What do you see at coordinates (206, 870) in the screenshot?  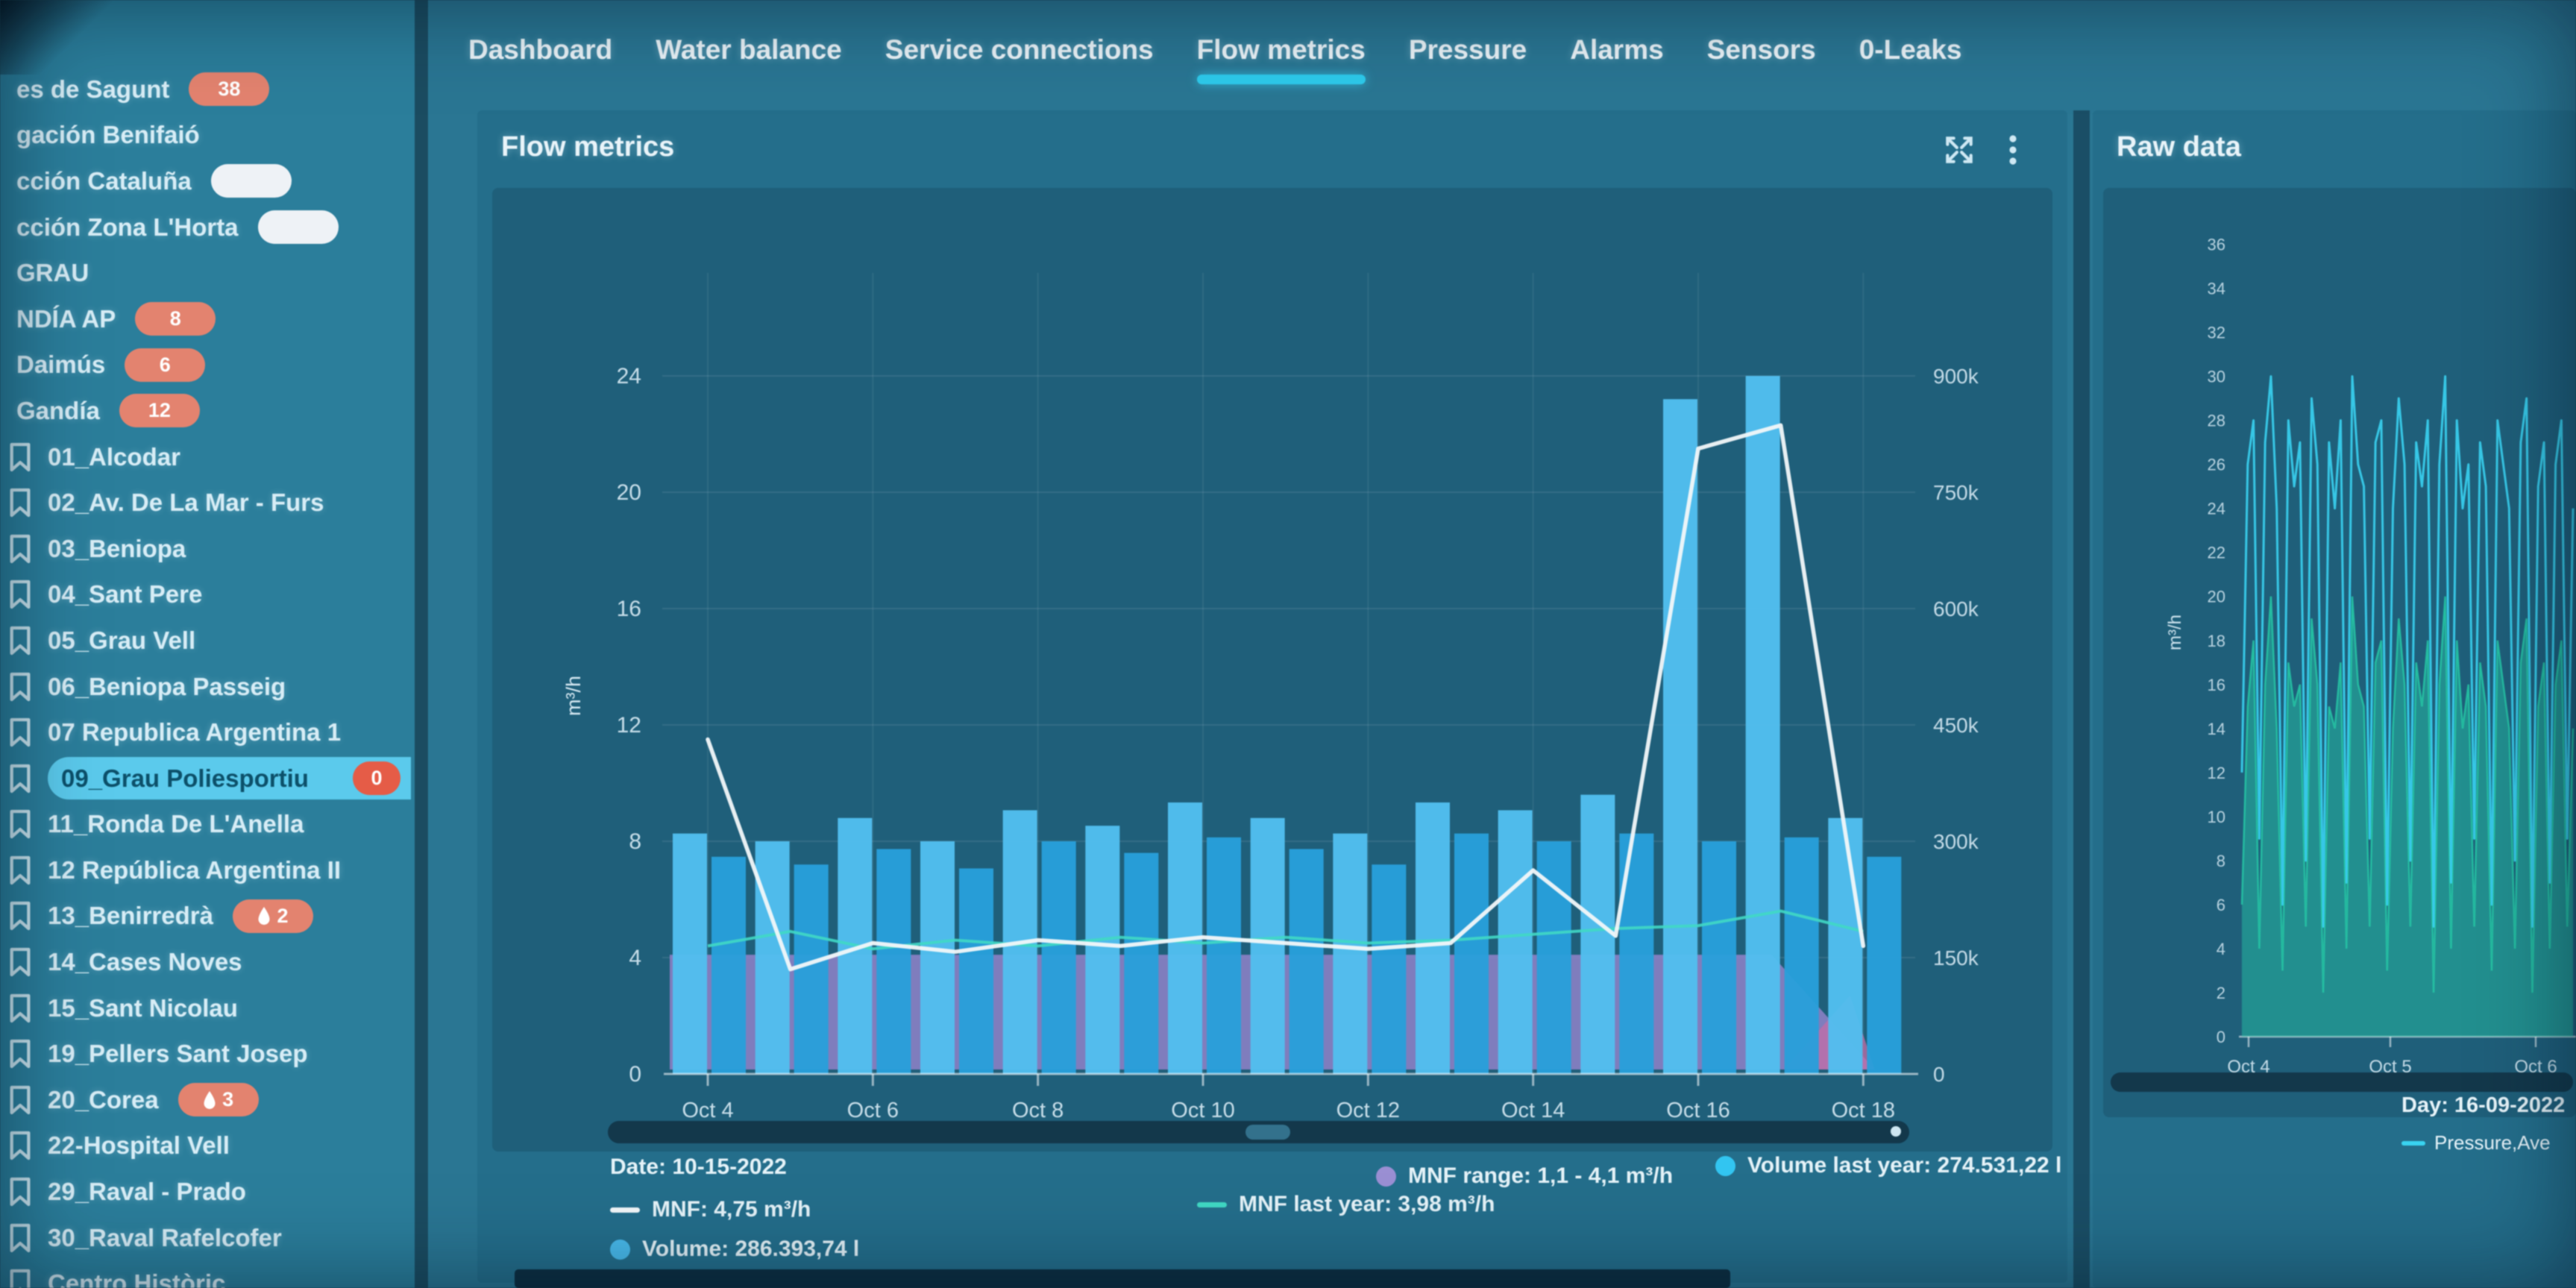 I see `sidebar-item-12-rep-blica-argentina-ii: 12 República Argentina II` at bounding box center [206, 870].